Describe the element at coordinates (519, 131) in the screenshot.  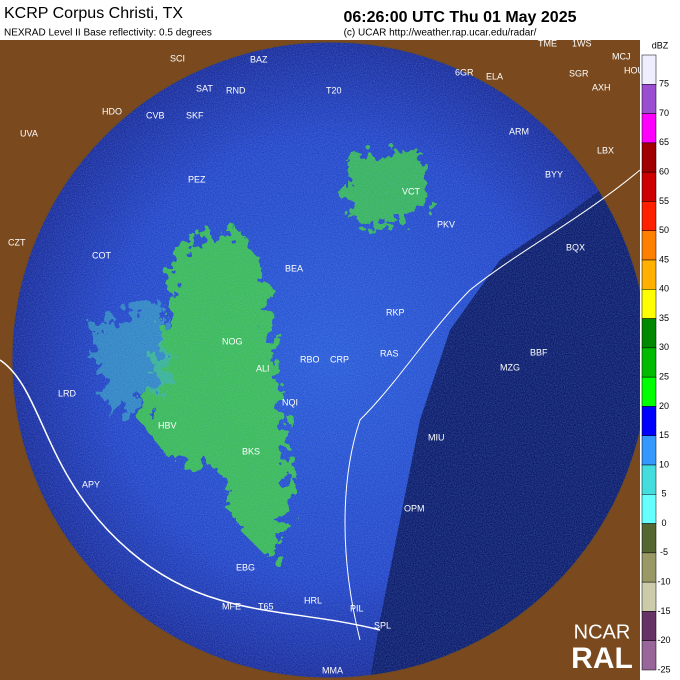
I see `station-label: ARM` at that location.